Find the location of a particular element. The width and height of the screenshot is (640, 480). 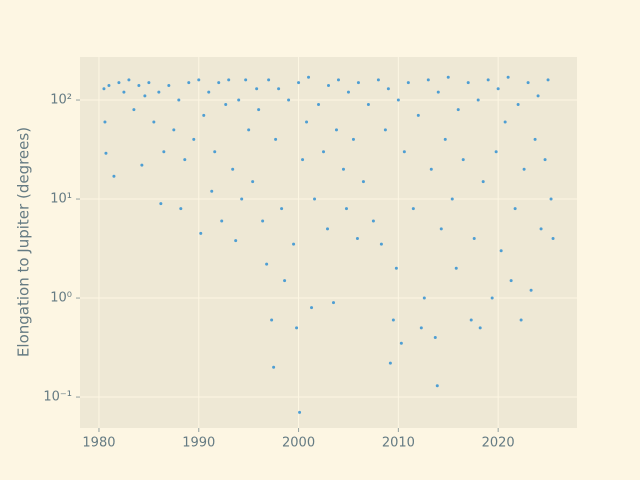

y-axis-label: Elongation to Jupiter (degrees) is located at coordinates (24, 242).